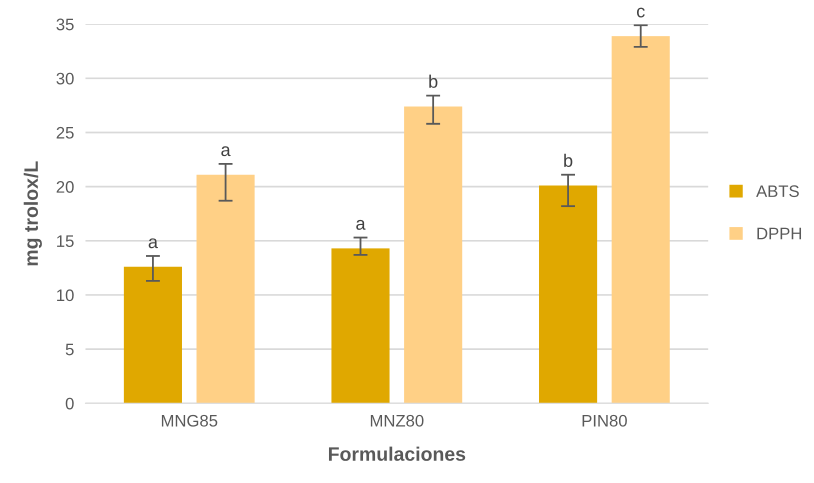  I want to click on y-tick-label: 30, so click(65, 78).